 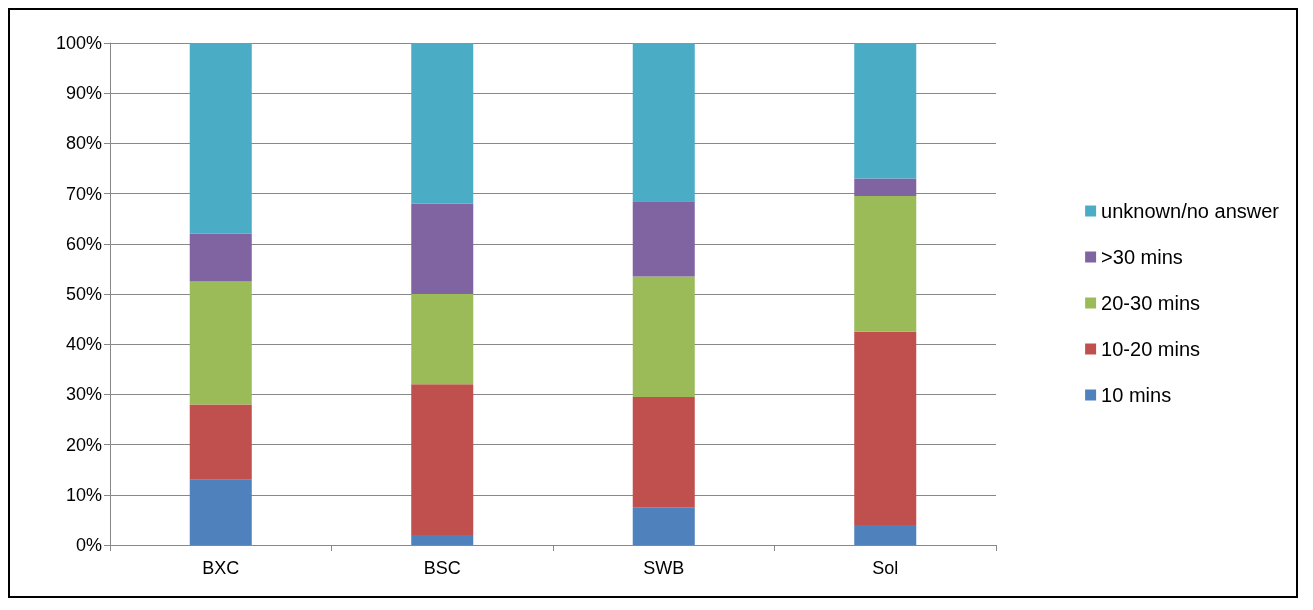 I want to click on y-tick-label: 0%, so click(x=88, y=545).